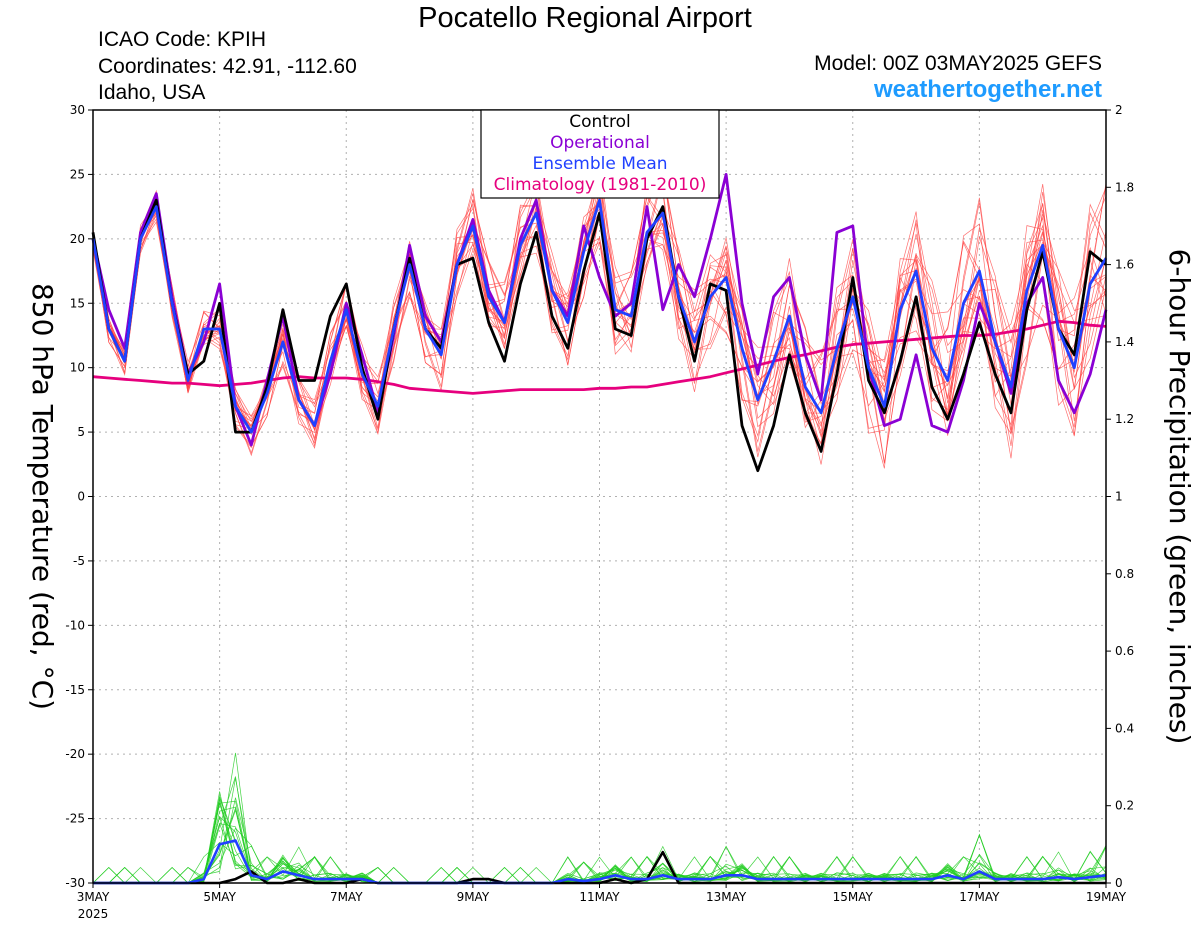 Image resolution: width=1200 pixels, height=927 pixels. I want to click on y-right-tick-label: 0, so click(1119, 883).